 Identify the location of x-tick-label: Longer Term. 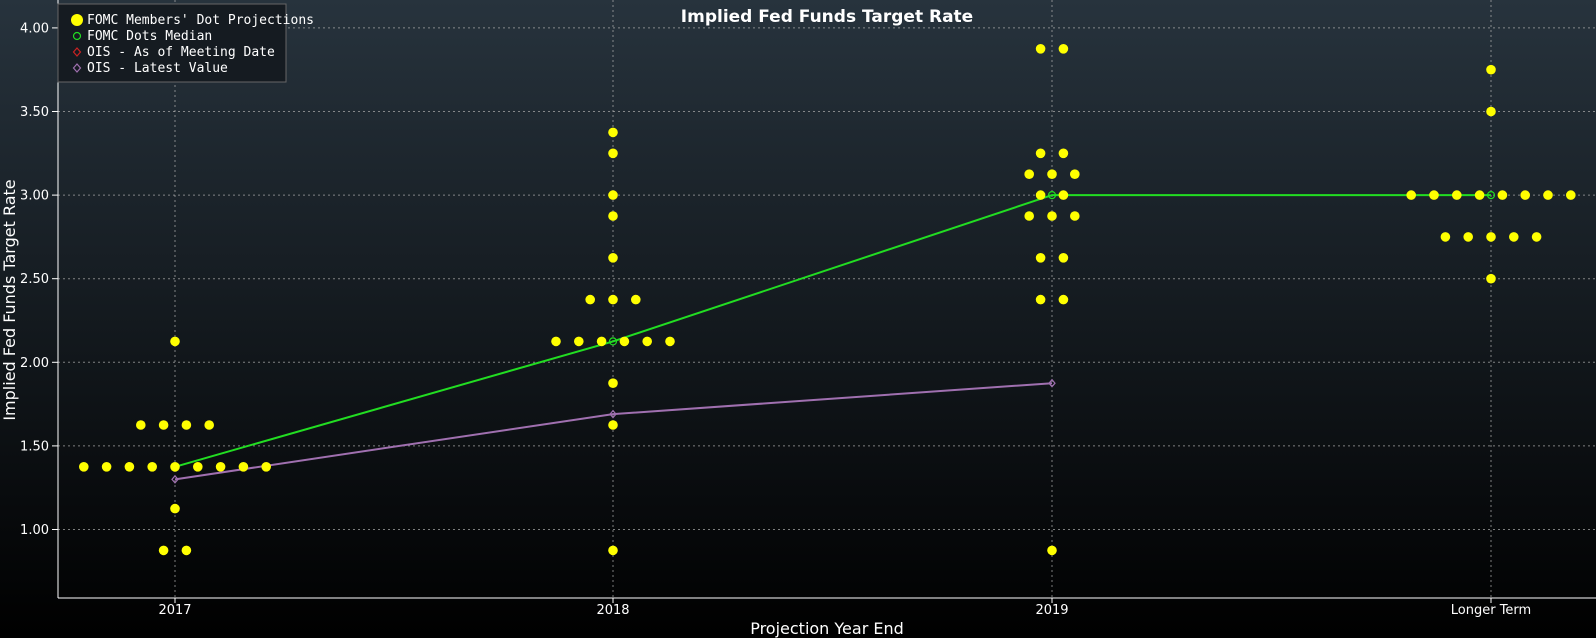
(1491, 610).